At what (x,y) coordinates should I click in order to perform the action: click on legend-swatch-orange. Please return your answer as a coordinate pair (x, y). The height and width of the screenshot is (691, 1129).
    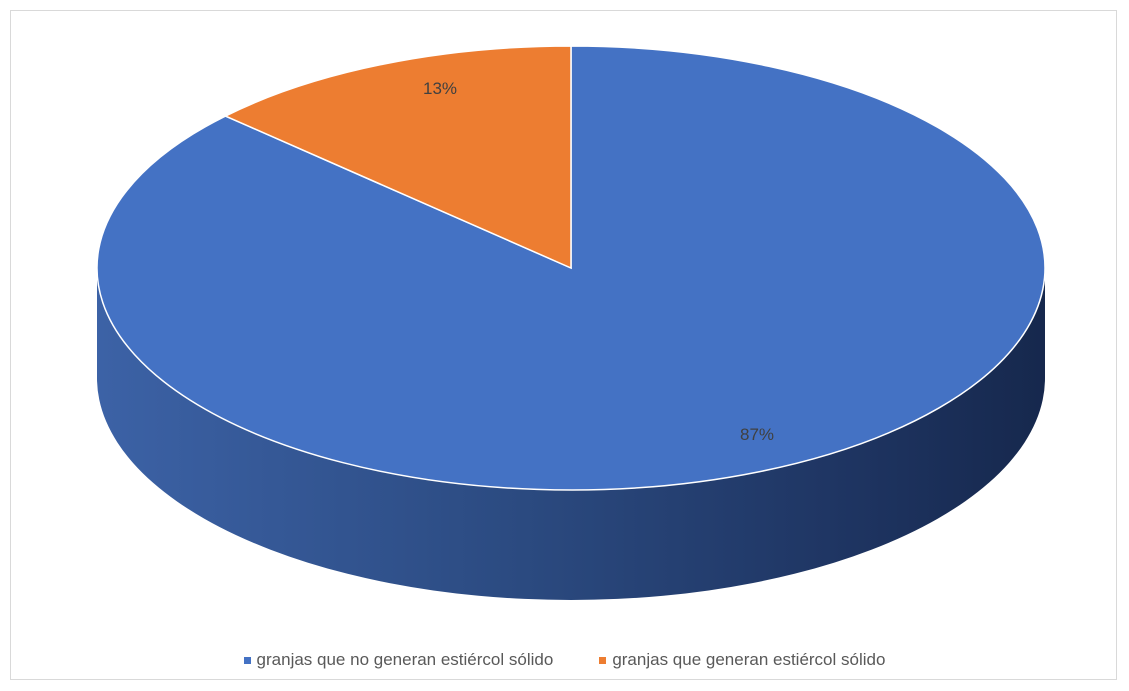
    Looking at the image, I should click on (603, 660).